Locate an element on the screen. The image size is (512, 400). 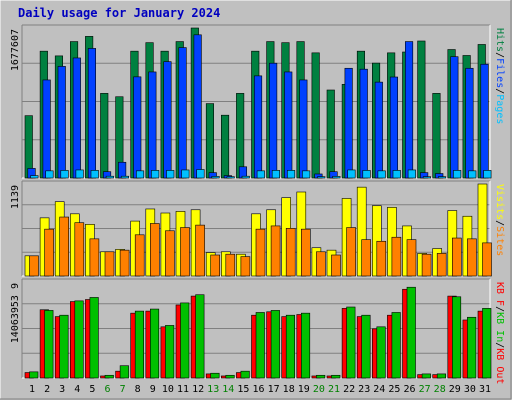
x-tick-label: 28 is located at coordinates (440, 389).